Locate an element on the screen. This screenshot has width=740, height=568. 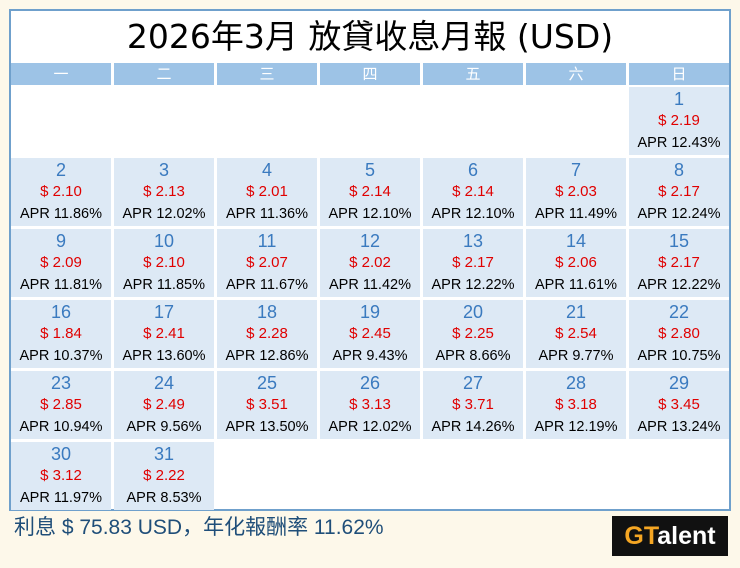
day-cell: 28 $ 3.18 APR 12.19% is located at coordinates (576, 405).